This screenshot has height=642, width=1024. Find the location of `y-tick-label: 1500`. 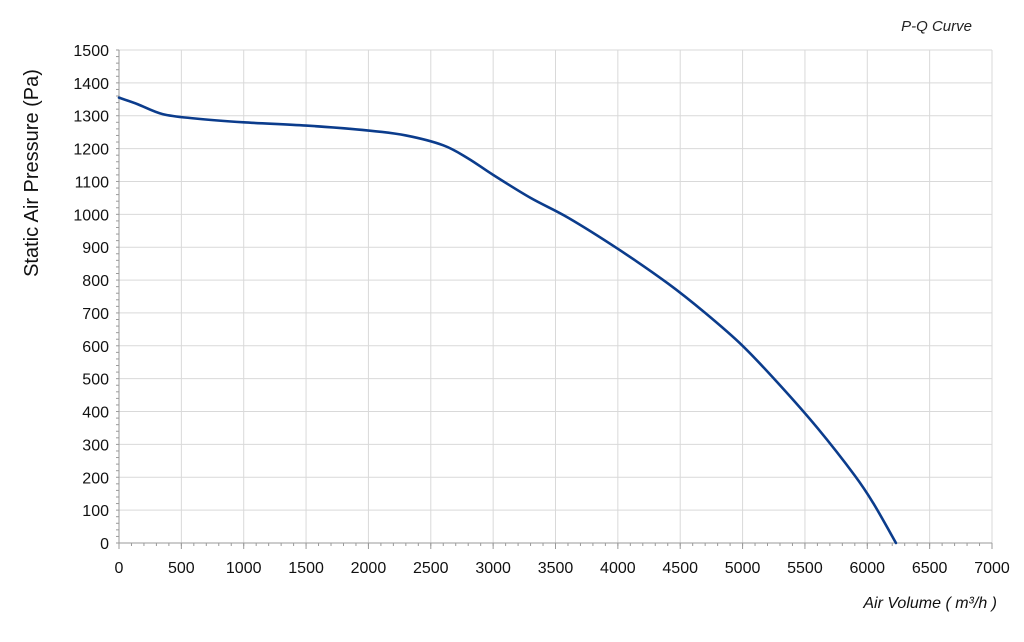

y-tick-label: 1500 is located at coordinates (91, 51).